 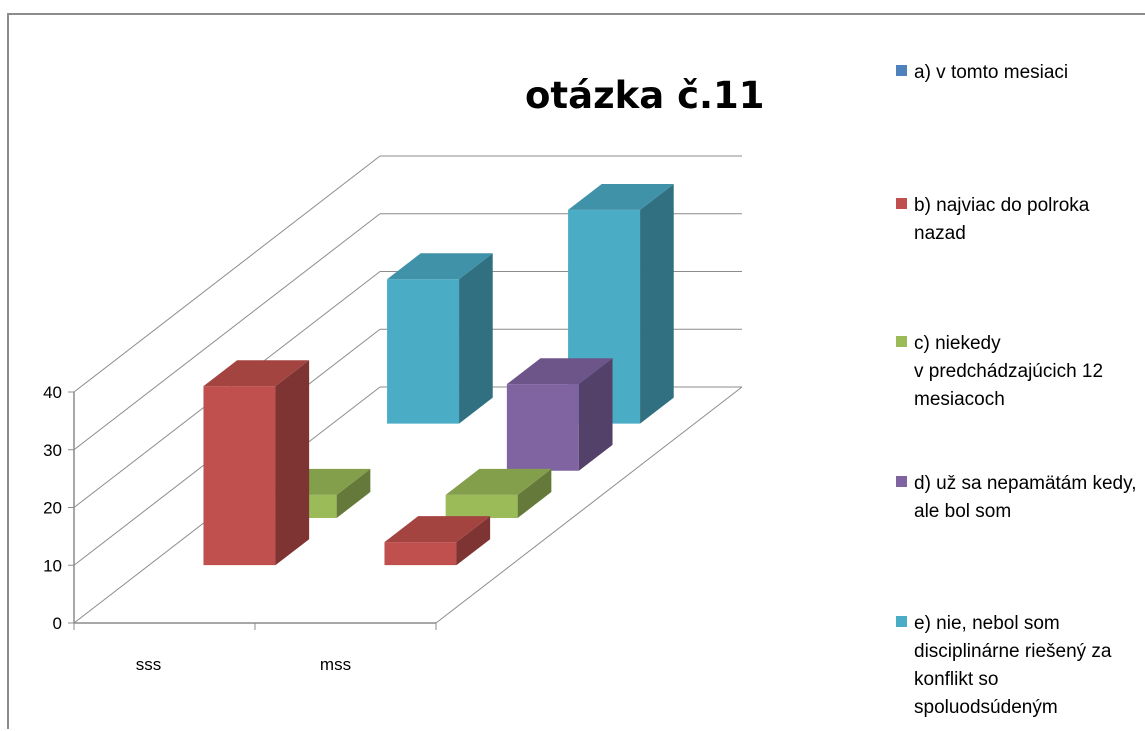 I want to click on legend-label: d) už sa nepamätám kedy, ale bol som, so click(x=1025, y=497).